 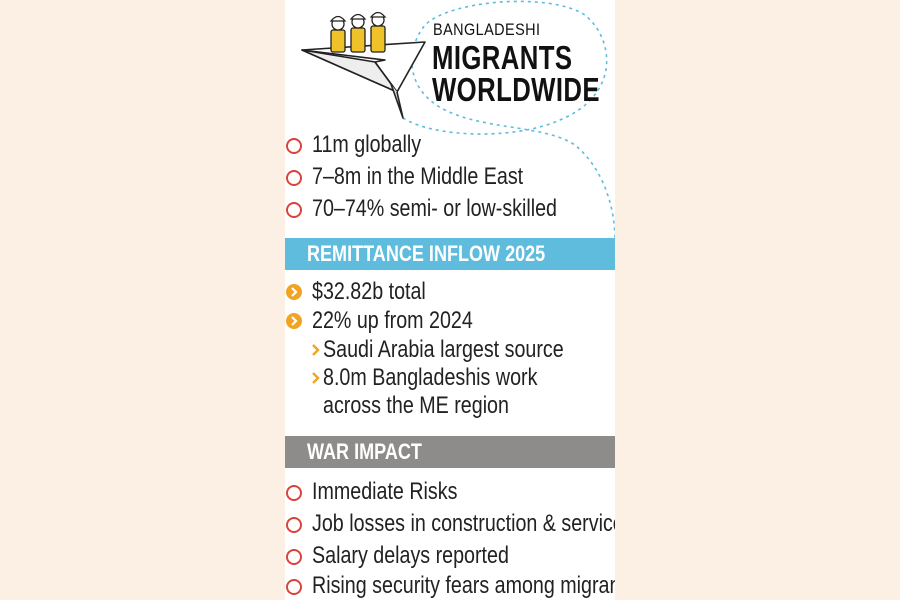 I want to click on sub-list-item-text: 8.0m Bangladeshis work, so click(x=430, y=377).